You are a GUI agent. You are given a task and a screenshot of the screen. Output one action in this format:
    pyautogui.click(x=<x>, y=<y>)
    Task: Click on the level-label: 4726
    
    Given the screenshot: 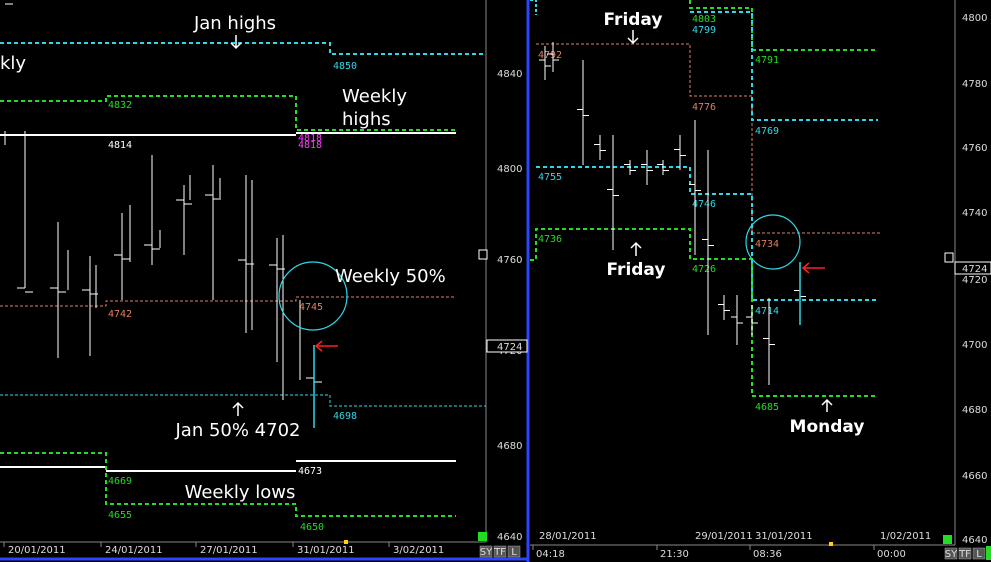 What is the action you would take?
    pyautogui.click(x=704, y=269)
    